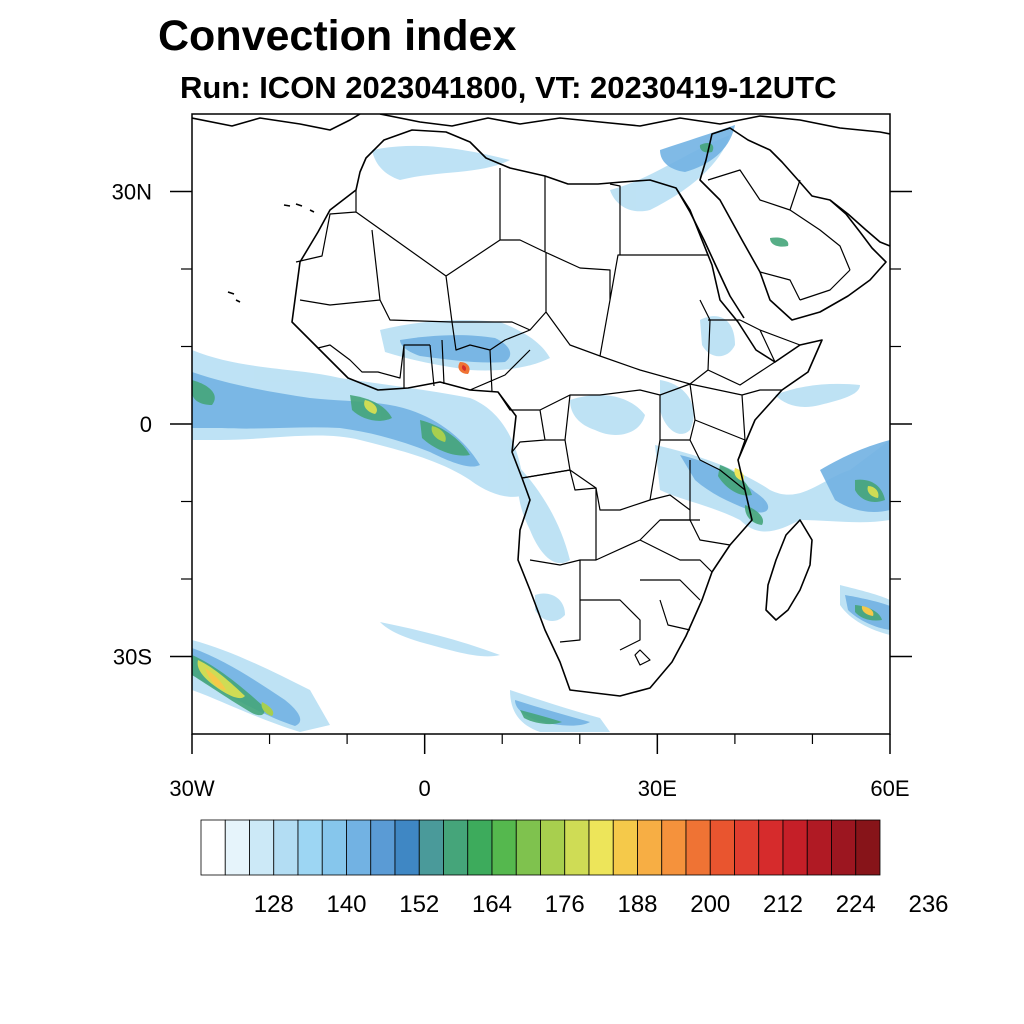  I want to click on x-tick-label: 60E, so click(889, 788).